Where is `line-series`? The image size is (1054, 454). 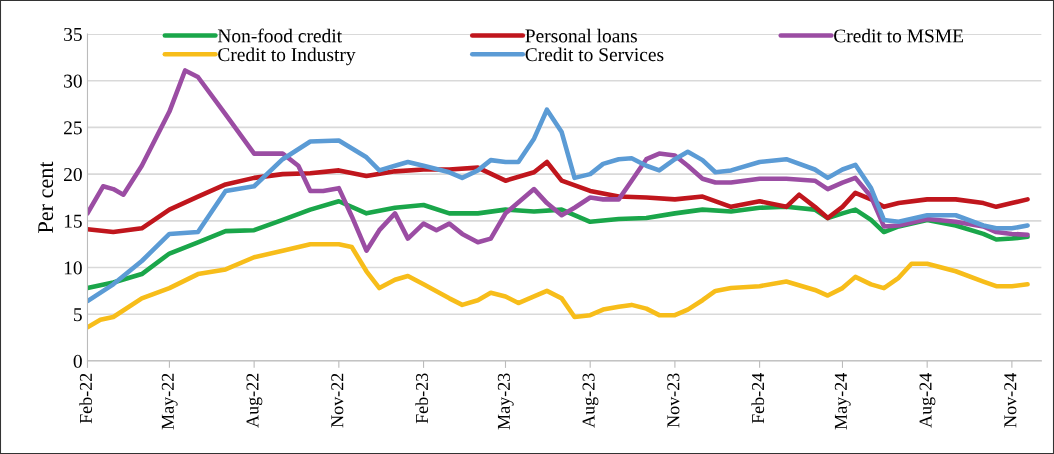
line-series is located at coordinates (558, 197).